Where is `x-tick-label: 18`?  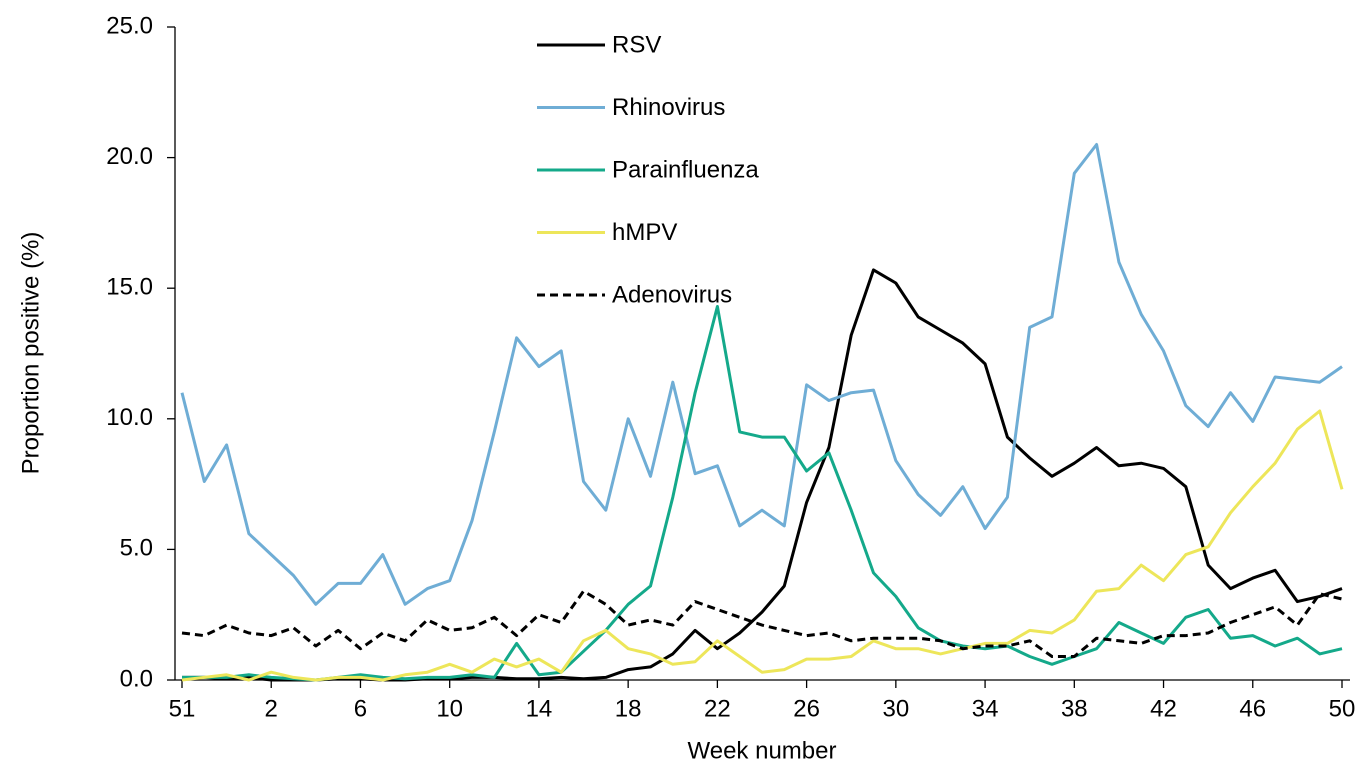
x-tick-label: 18 is located at coordinates (628, 708).